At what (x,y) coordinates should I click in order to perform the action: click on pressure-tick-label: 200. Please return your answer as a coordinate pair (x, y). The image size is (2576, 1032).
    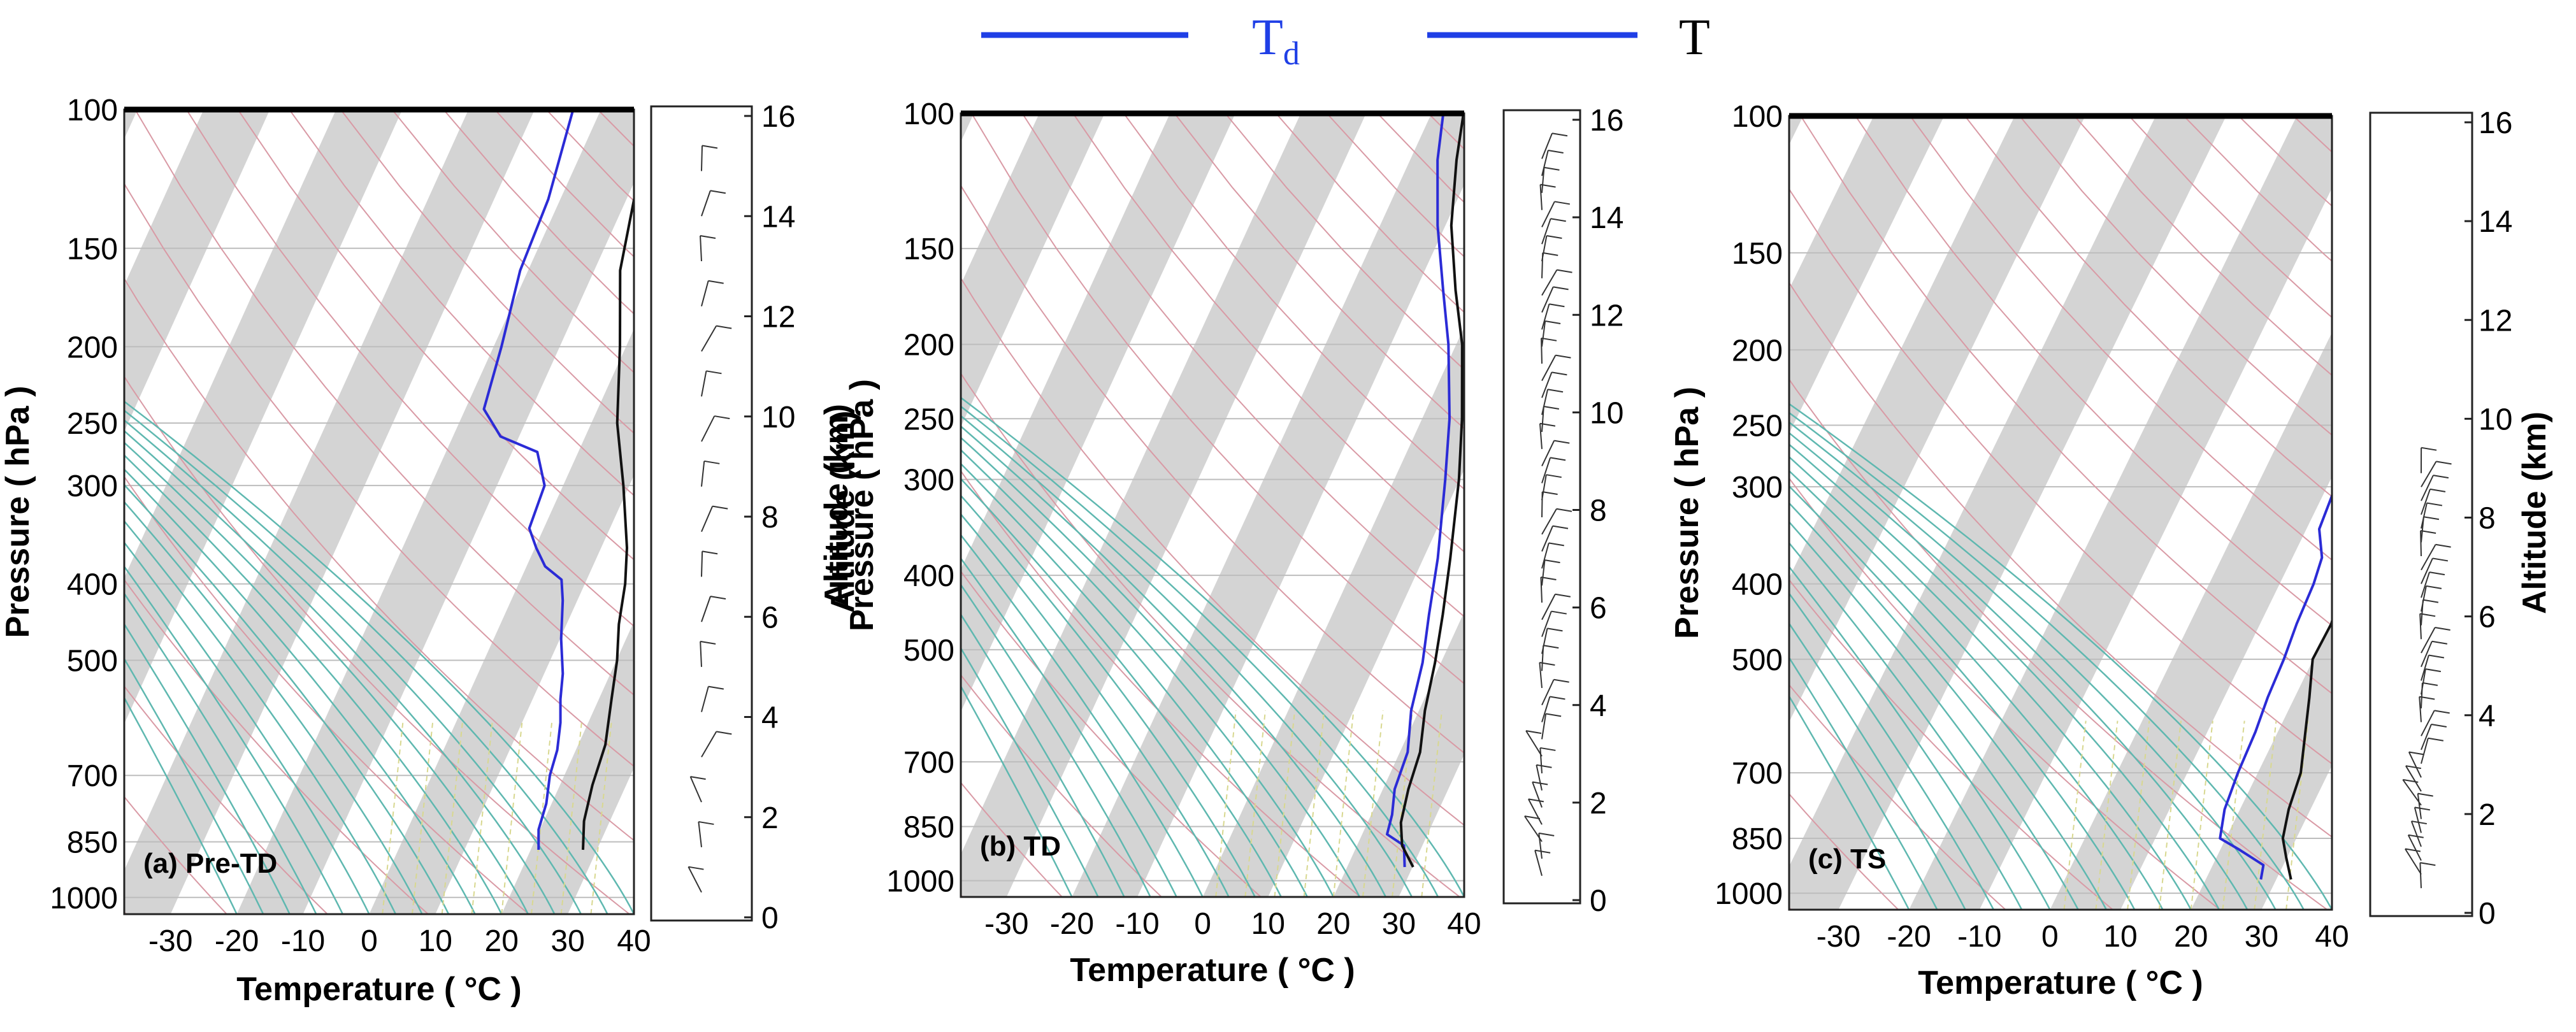
    Looking at the image, I should click on (1757, 351).